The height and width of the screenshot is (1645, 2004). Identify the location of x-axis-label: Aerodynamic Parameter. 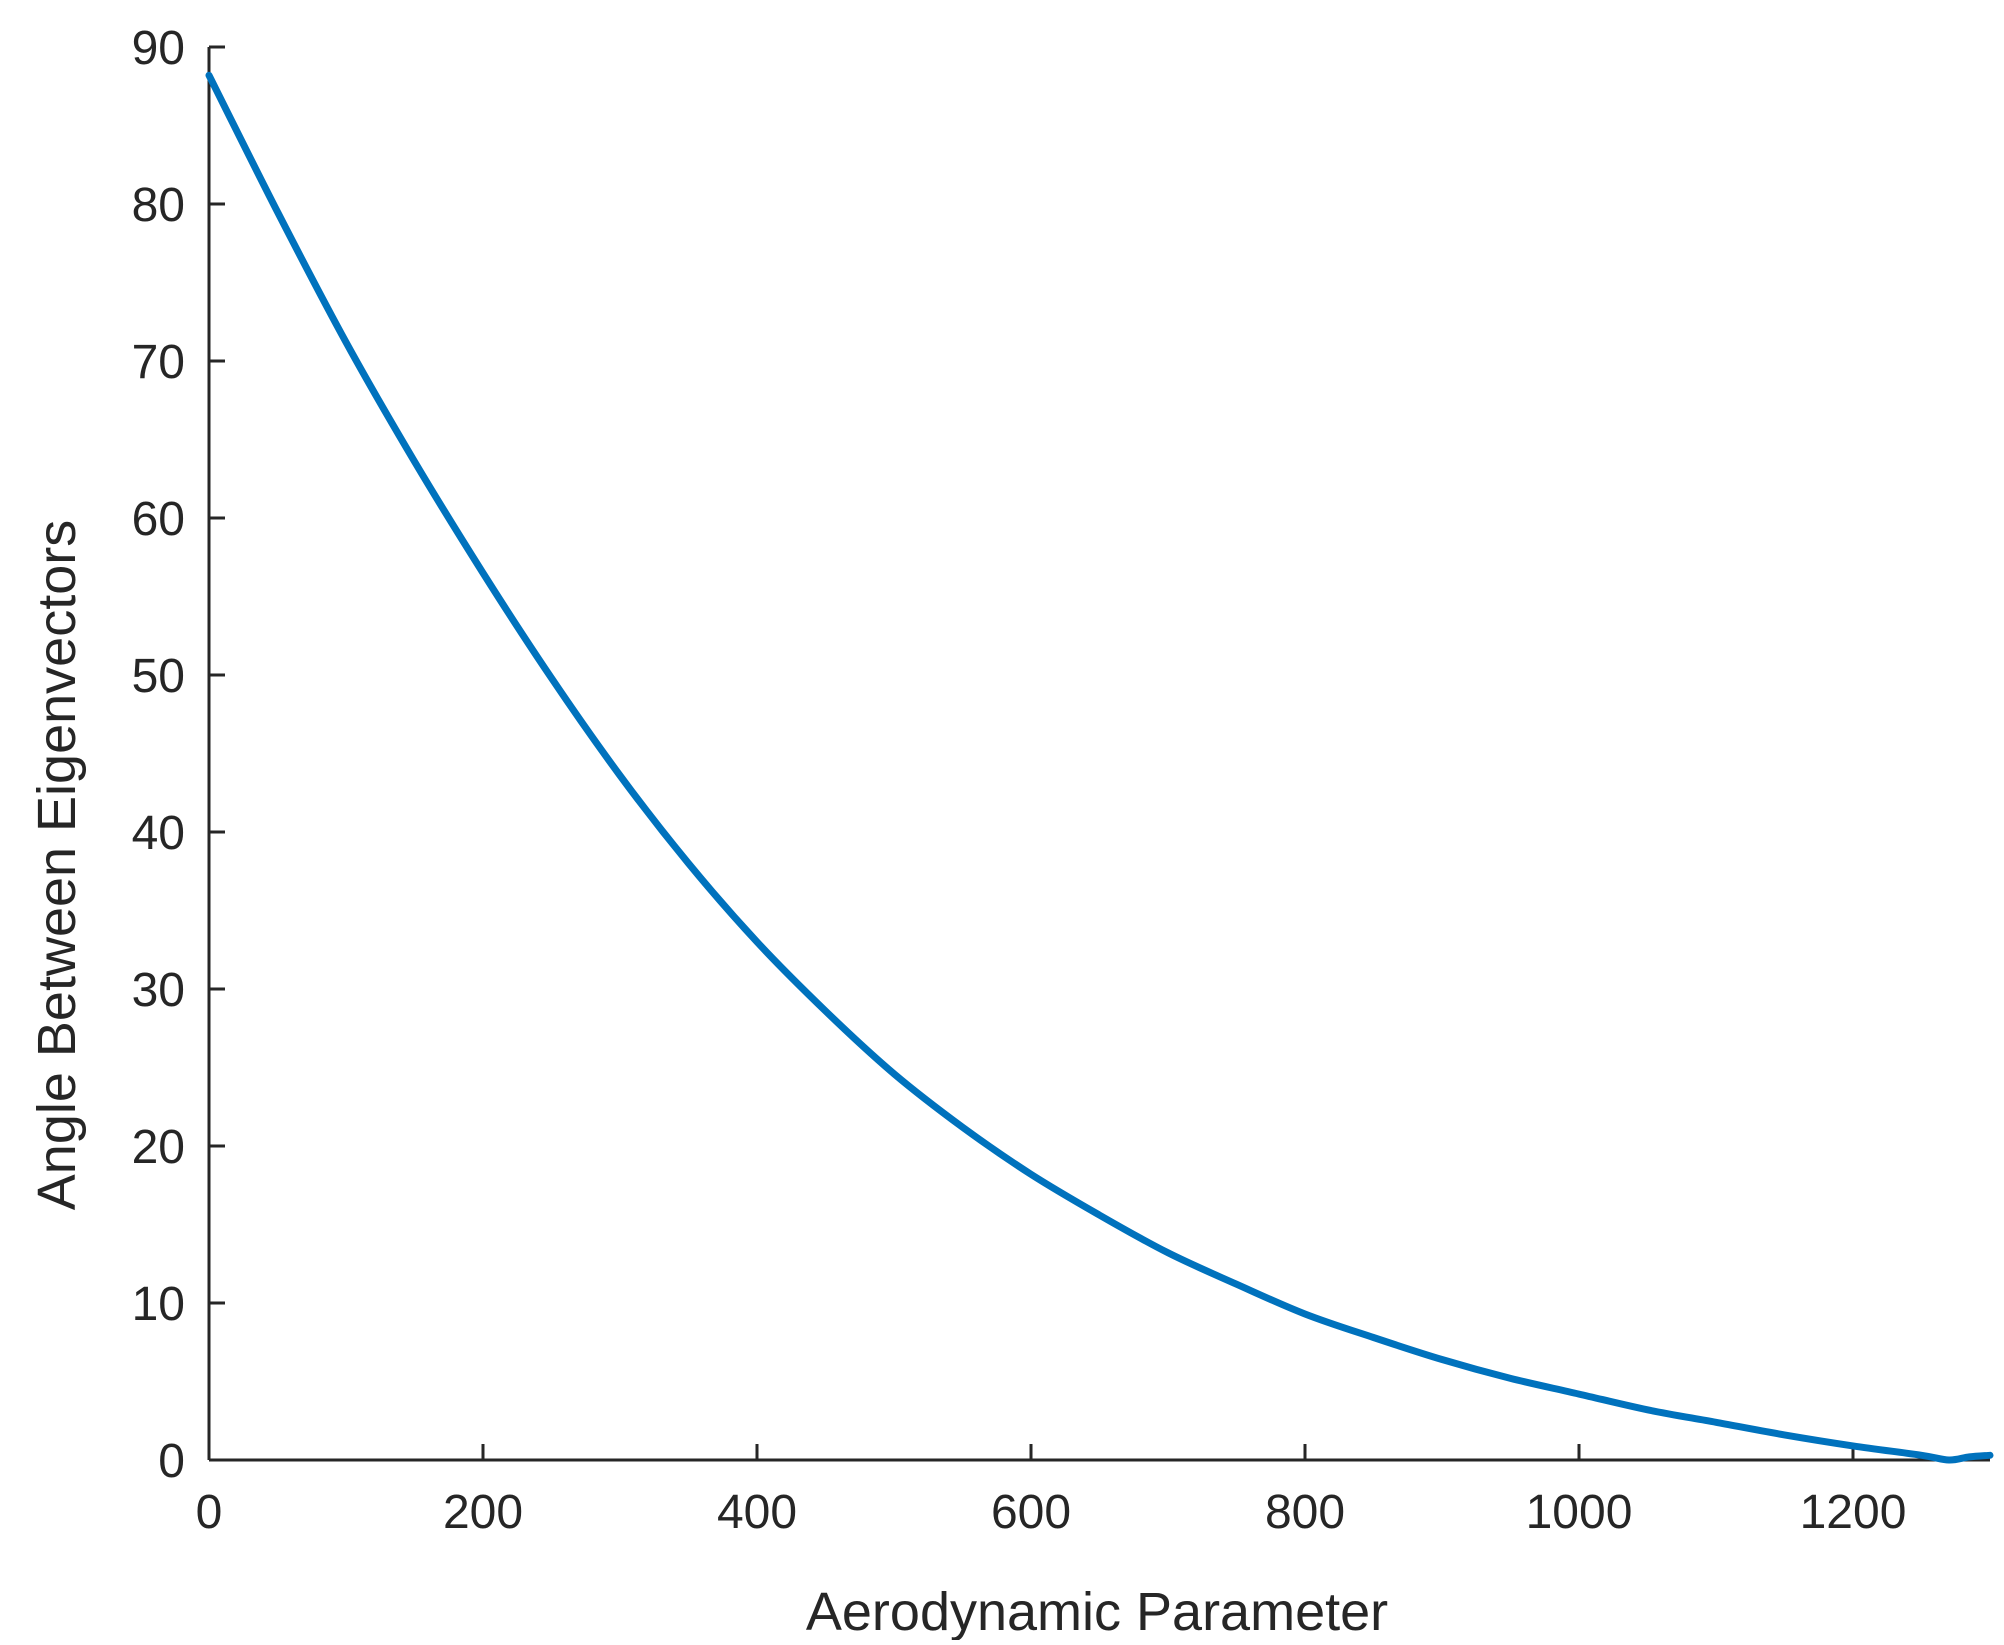
(1097, 1611).